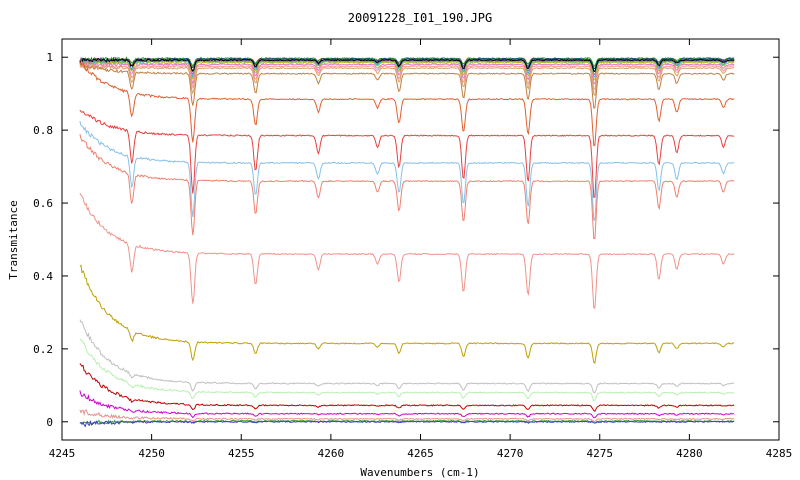 Image resolution: width=800 pixels, height=480 pixels. I want to click on y-axis-label: Transmitance, so click(13, 239).